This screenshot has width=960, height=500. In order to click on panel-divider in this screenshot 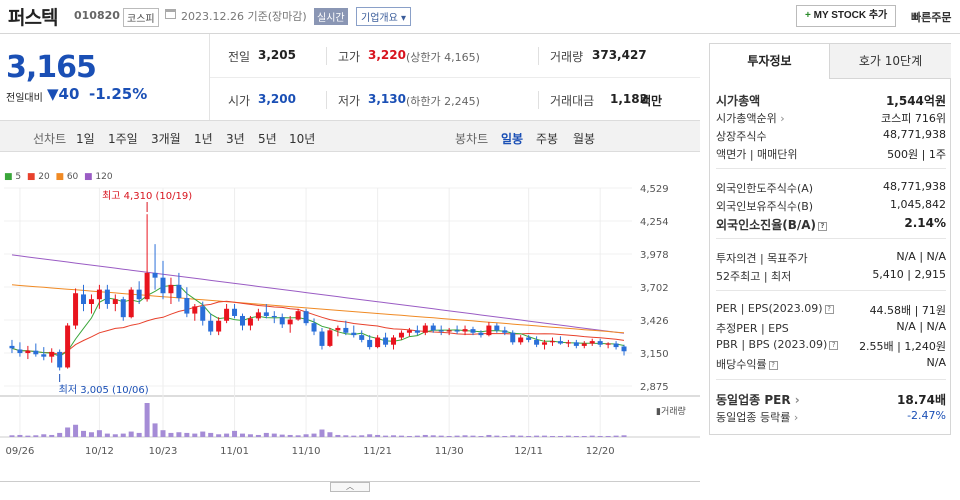, I will do `click(831, 290)`.